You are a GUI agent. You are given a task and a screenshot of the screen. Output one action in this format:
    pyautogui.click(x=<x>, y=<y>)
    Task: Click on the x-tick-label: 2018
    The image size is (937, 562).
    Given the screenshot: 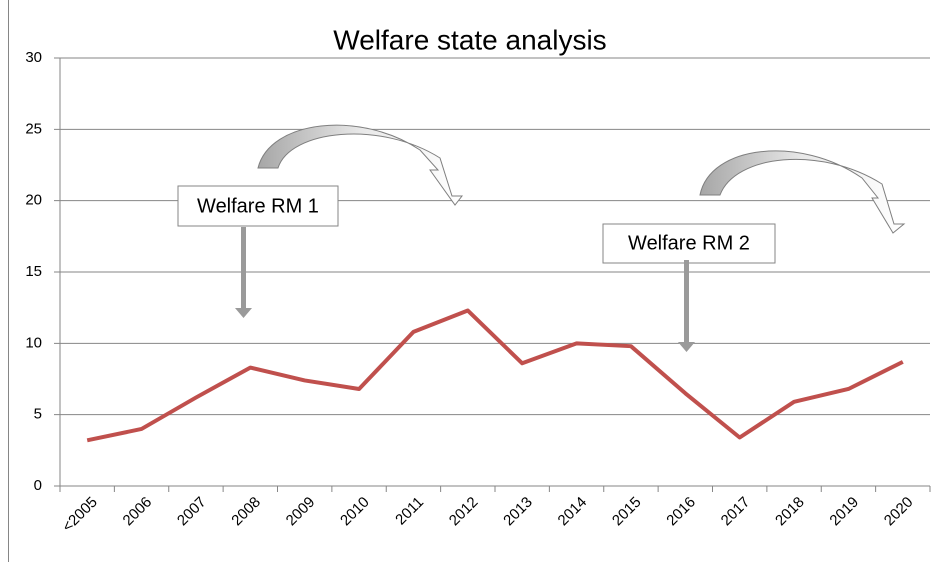 What is the action you would take?
    pyautogui.click(x=790, y=512)
    